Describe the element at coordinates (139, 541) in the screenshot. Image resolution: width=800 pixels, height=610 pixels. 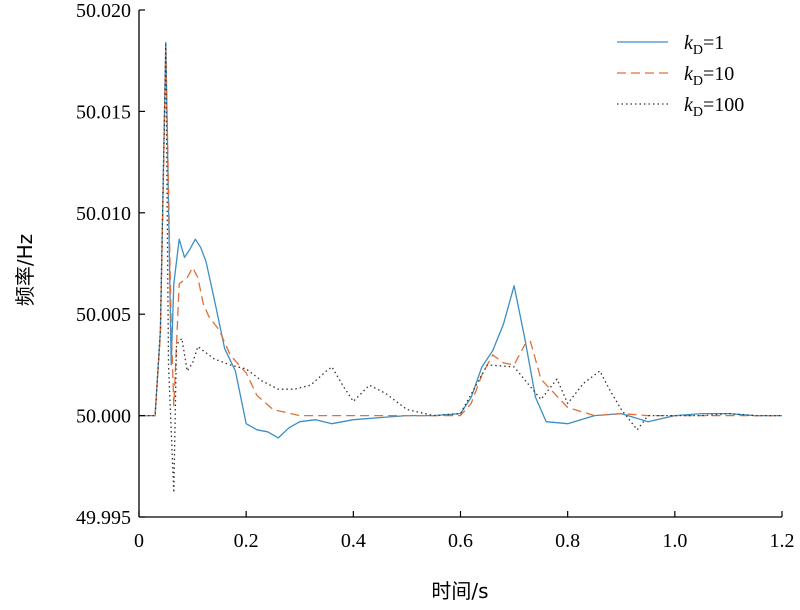
I see `x-tick-label: 0` at that location.